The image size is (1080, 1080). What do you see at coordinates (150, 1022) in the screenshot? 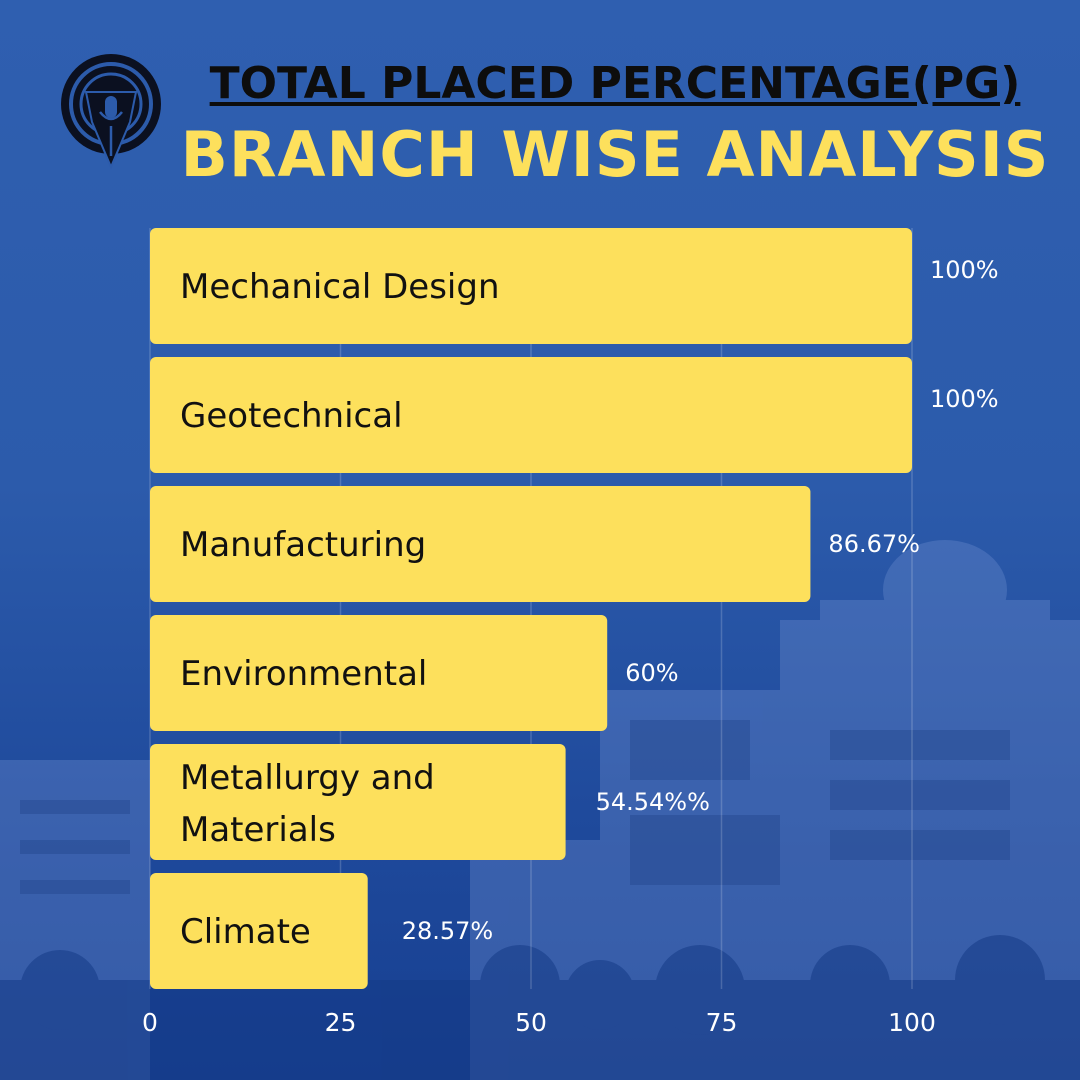
I see `x-tick-label: 0` at bounding box center [150, 1022].